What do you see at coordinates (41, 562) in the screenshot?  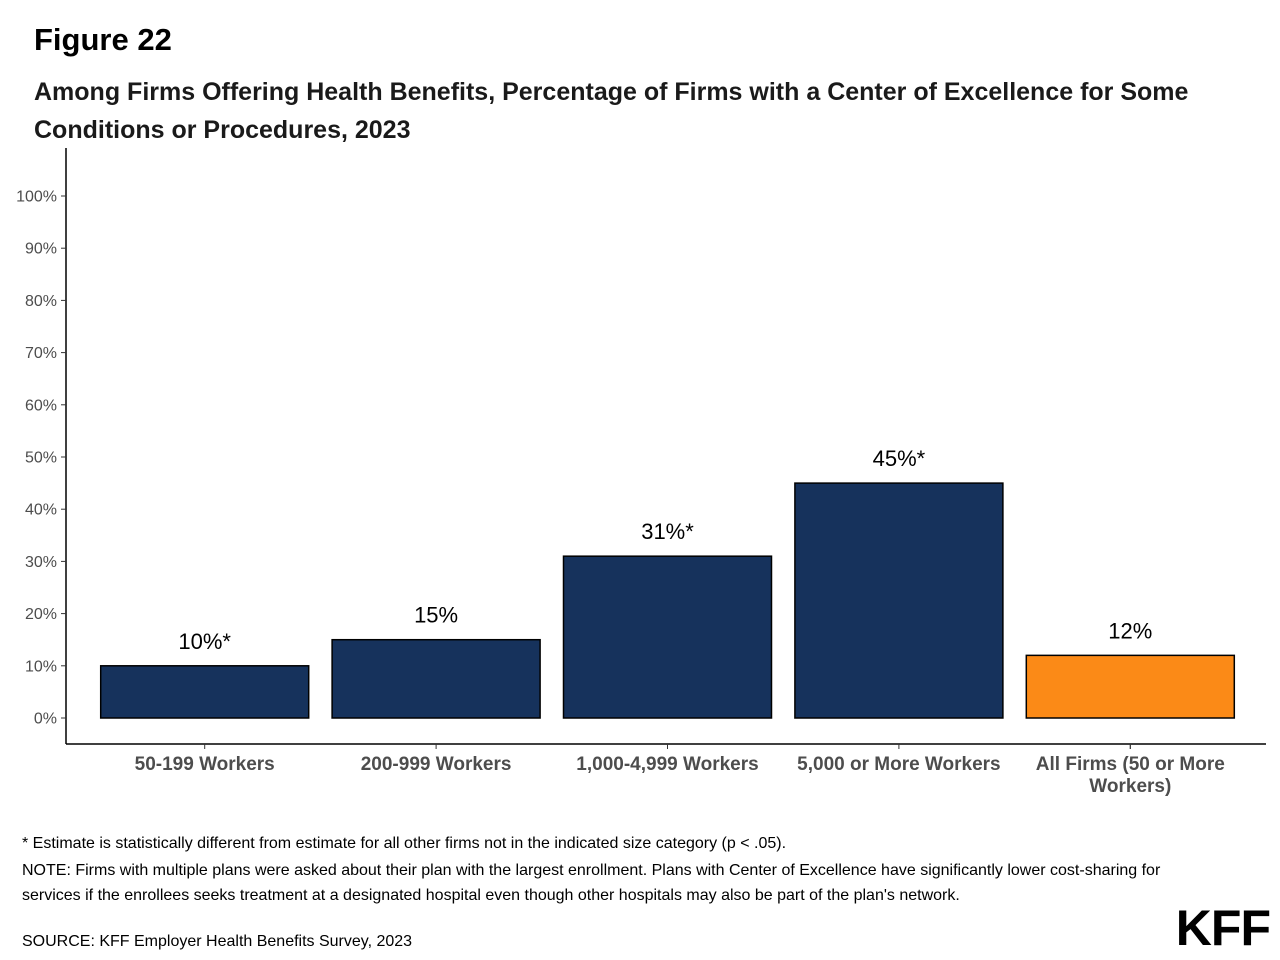 I see `y-tick-label: 30%` at bounding box center [41, 562].